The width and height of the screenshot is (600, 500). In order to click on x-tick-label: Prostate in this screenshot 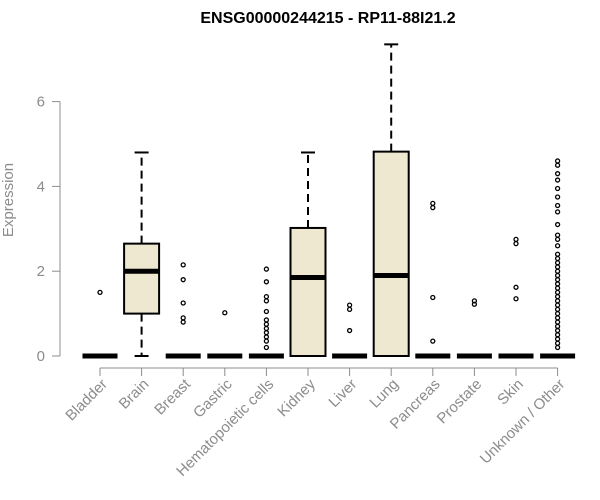, I will do `click(460, 402)`.